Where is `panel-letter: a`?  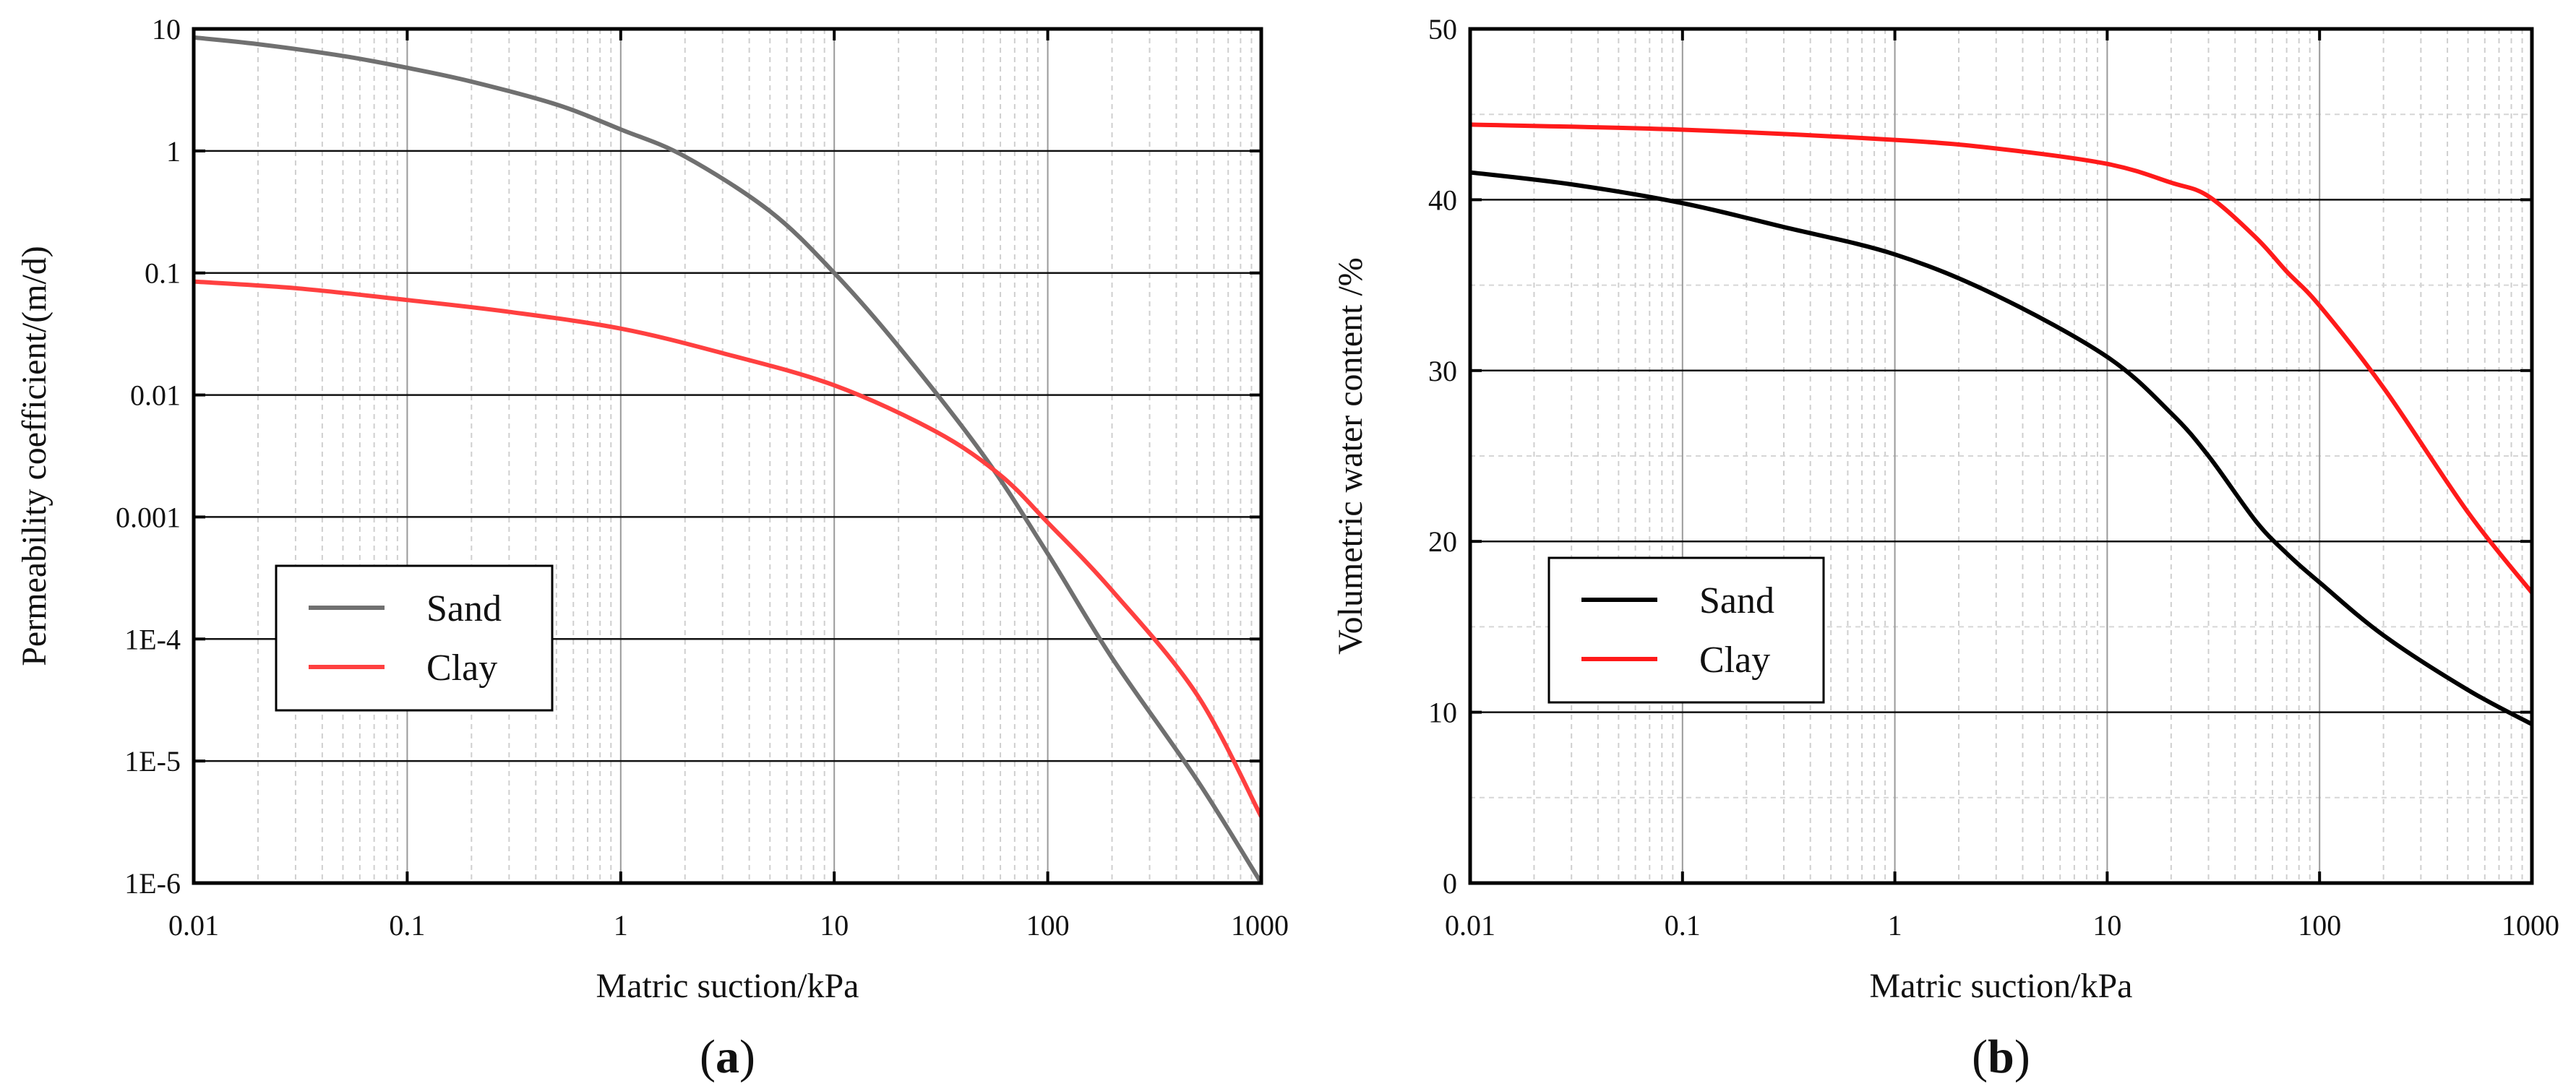 panel-letter: a is located at coordinates (728, 1056).